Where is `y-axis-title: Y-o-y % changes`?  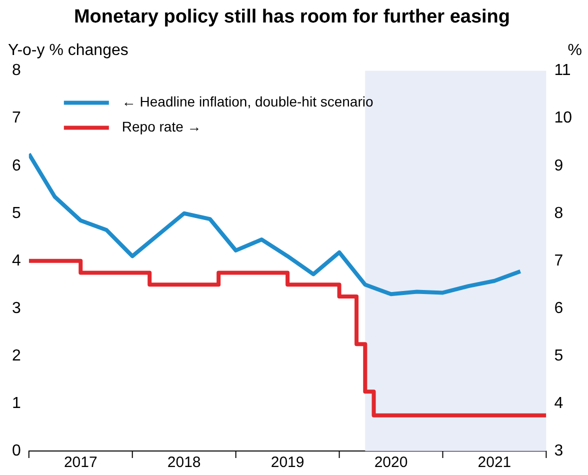 y-axis-title: Y-o-y % changes is located at coordinates (68, 51).